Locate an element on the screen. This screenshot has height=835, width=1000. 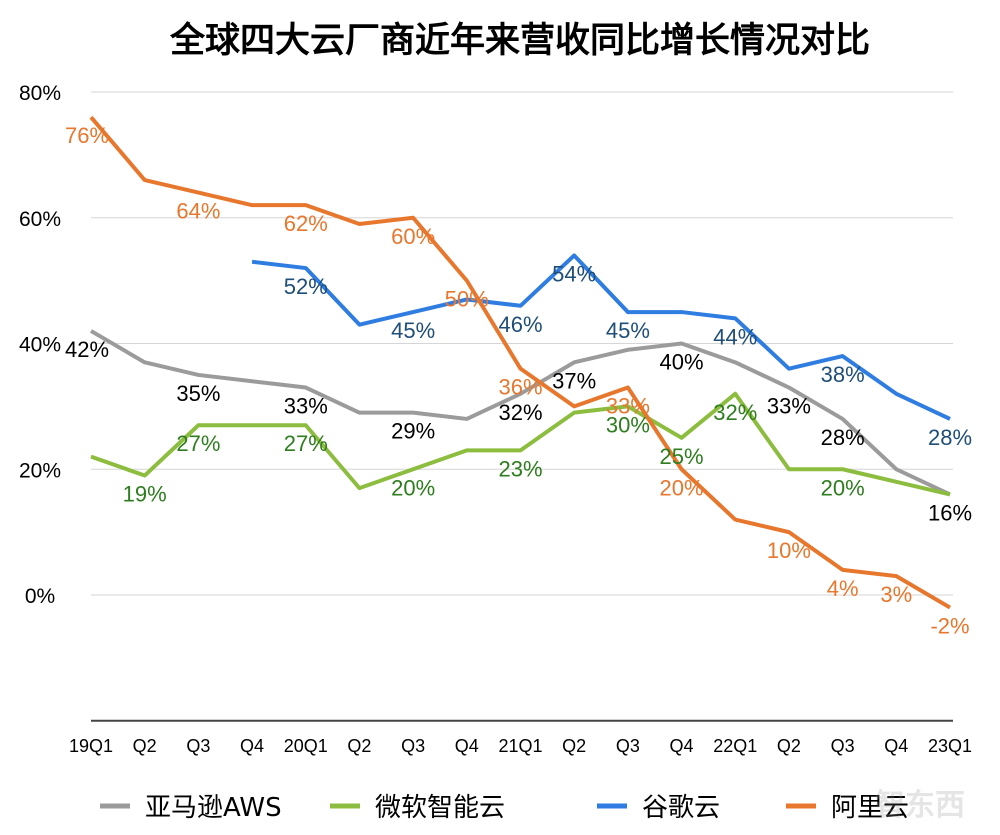
data-label: 19% is located at coordinates (145, 494).